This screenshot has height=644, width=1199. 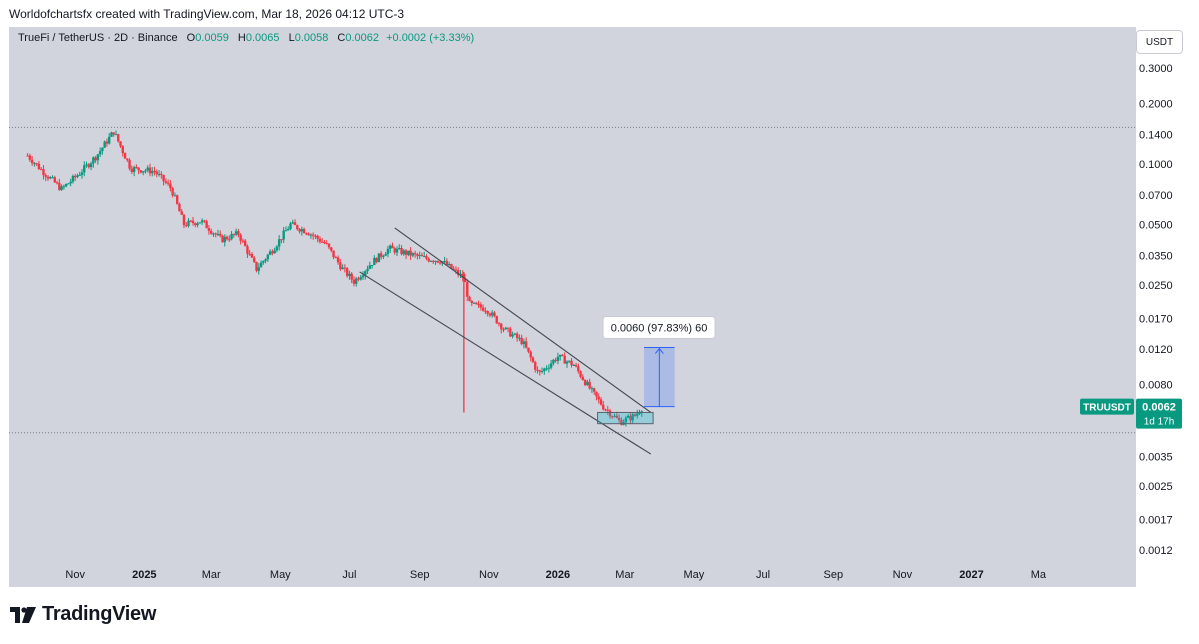 I want to click on measure-label-text: 0.0060 (97.83%) 60, so click(x=659, y=329).